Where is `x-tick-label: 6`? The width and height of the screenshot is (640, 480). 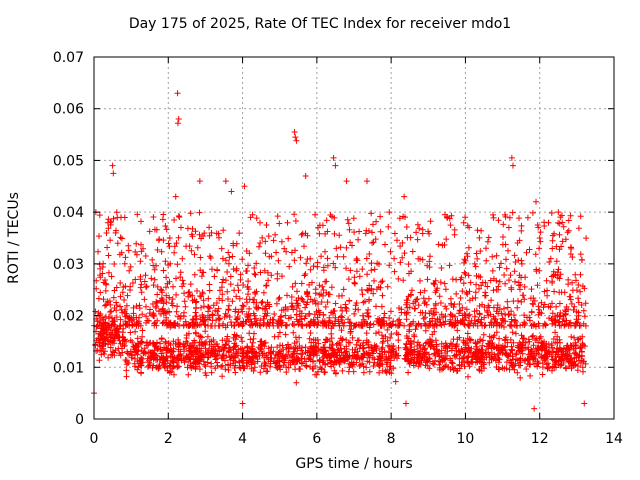
x-tick-label: 6 is located at coordinates (316, 439).